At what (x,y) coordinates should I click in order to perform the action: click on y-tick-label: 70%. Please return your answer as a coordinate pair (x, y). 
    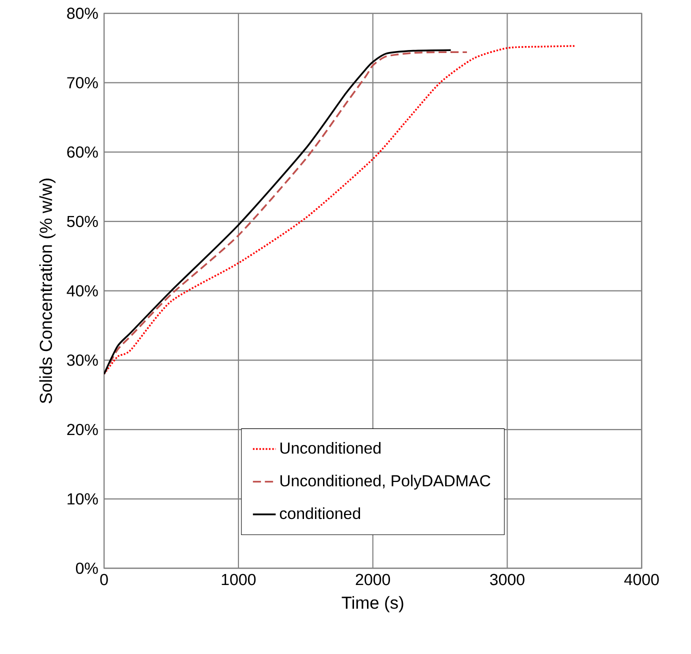
    Looking at the image, I should click on (82, 83).